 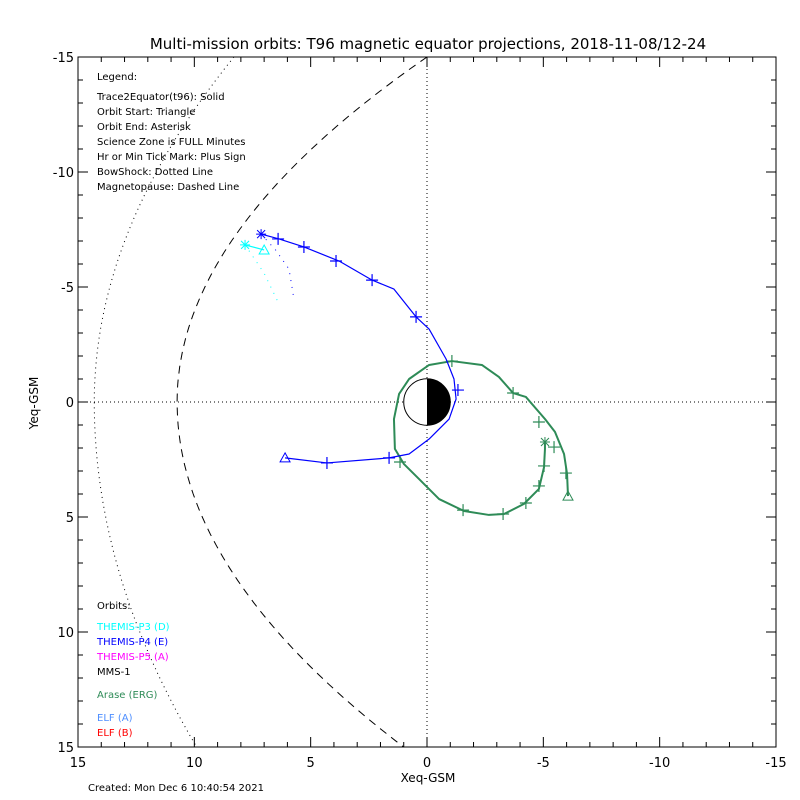 I want to click on legend-line: Magnetopause: Dashed Line, so click(x=168, y=187).